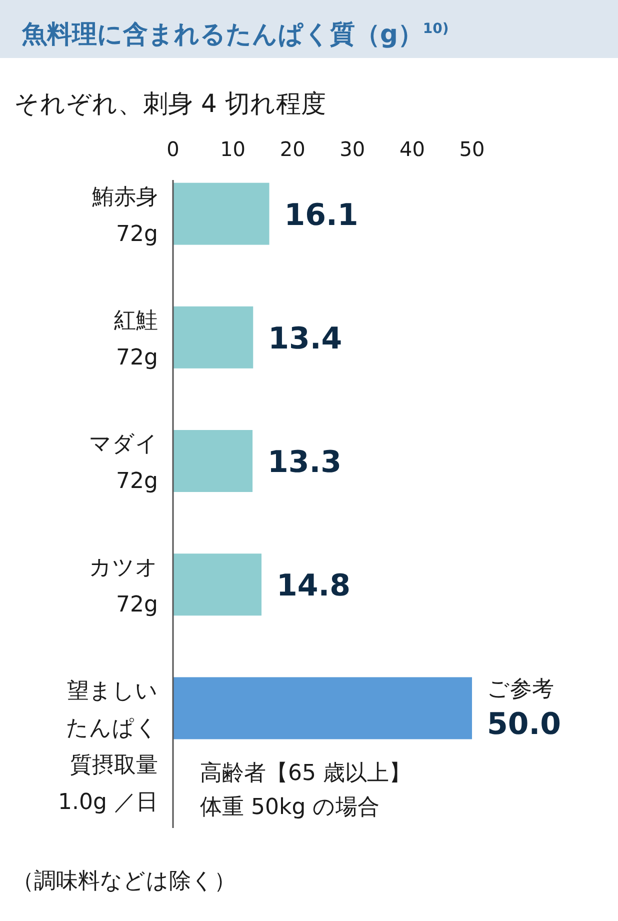 The width and height of the screenshot is (618, 921). Describe the element at coordinates (520, 689) in the screenshot. I see `text: ご参考` at that location.